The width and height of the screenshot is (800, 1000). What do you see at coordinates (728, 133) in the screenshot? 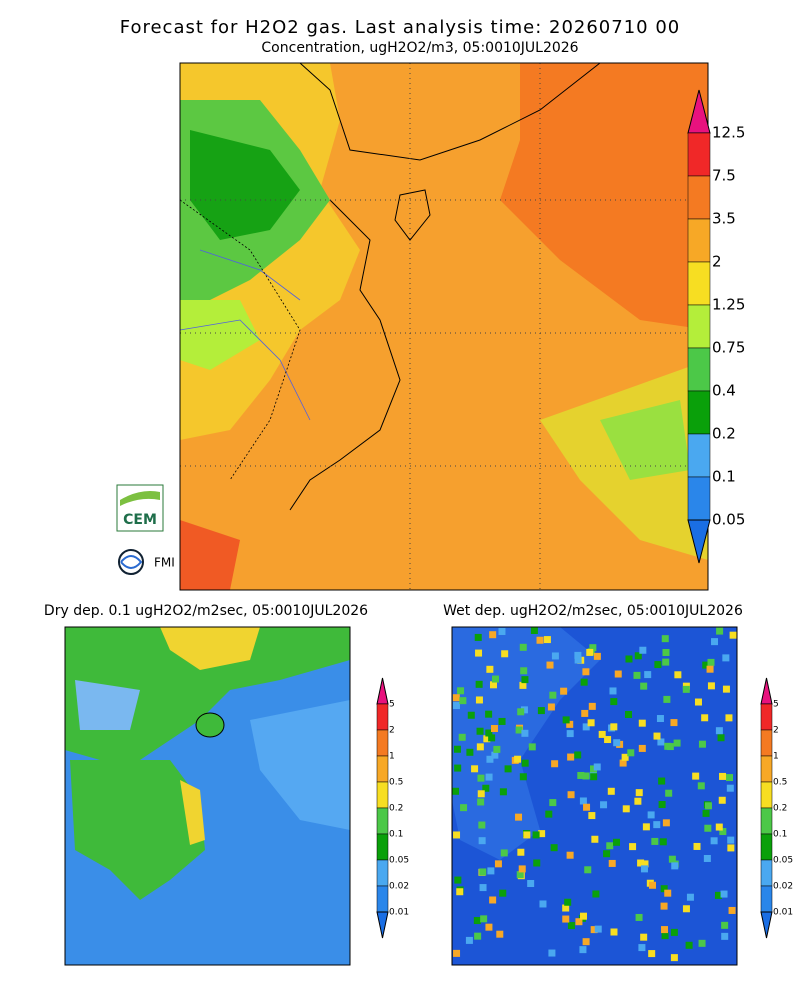
I see `colorbar-label: 12.5` at bounding box center [728, 133].